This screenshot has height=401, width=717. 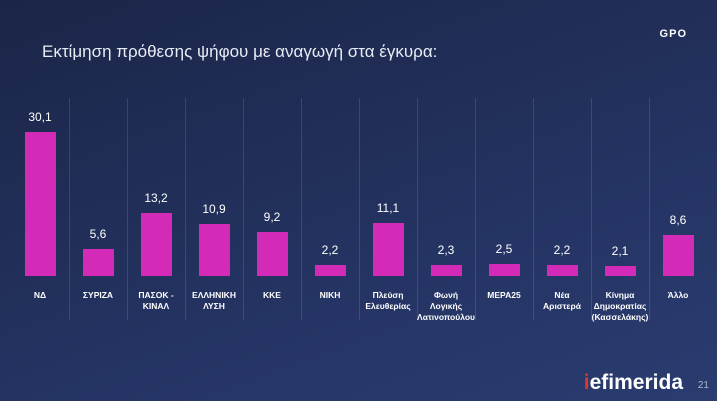 What do you see at coordinates (156, 197) in the screenshot?
I see `value-label: 13,2` at bounding box center [156, 197].